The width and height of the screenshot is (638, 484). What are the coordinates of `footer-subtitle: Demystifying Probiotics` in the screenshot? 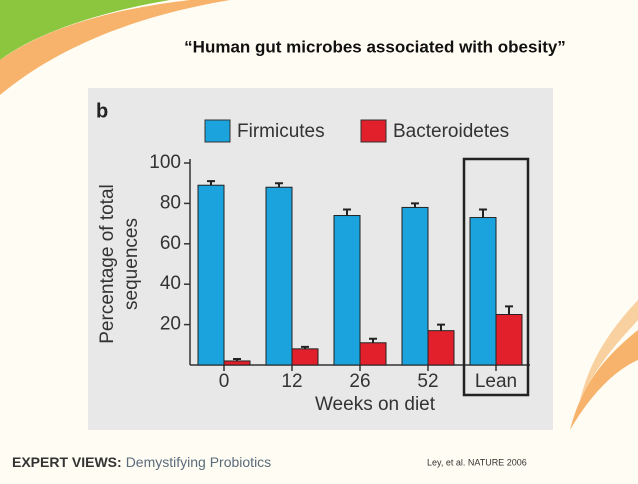 It's located at (199, 462).